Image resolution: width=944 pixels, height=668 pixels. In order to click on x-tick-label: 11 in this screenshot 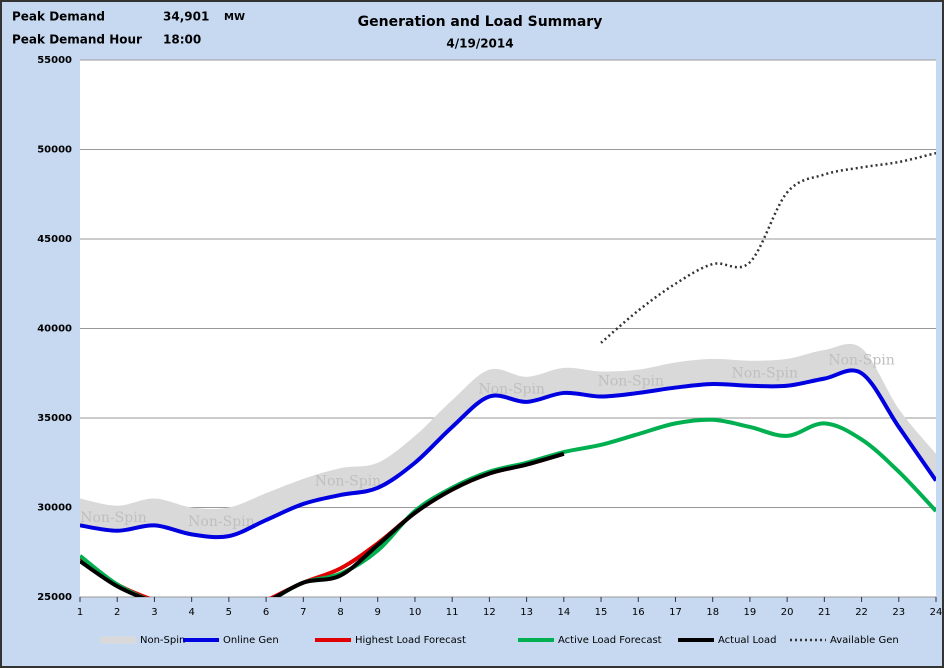, I will do `click(452, 612)`.